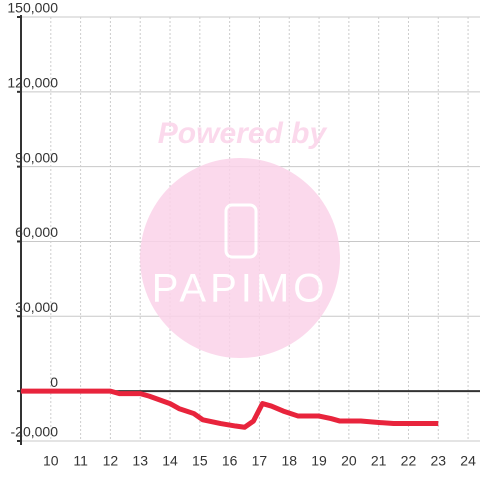  Describe the element at coordinates (36, 157) in the screenshot. I see `y-tick-label: 90,000` at that location.